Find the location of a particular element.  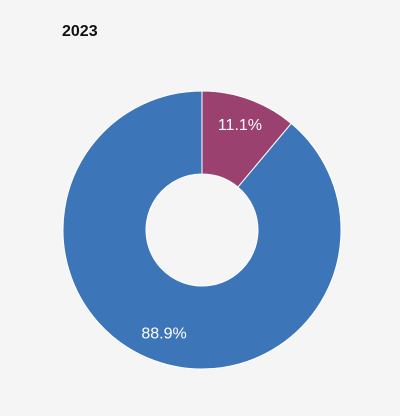

chart-title: 2023 is located at coordinates (80, 31).